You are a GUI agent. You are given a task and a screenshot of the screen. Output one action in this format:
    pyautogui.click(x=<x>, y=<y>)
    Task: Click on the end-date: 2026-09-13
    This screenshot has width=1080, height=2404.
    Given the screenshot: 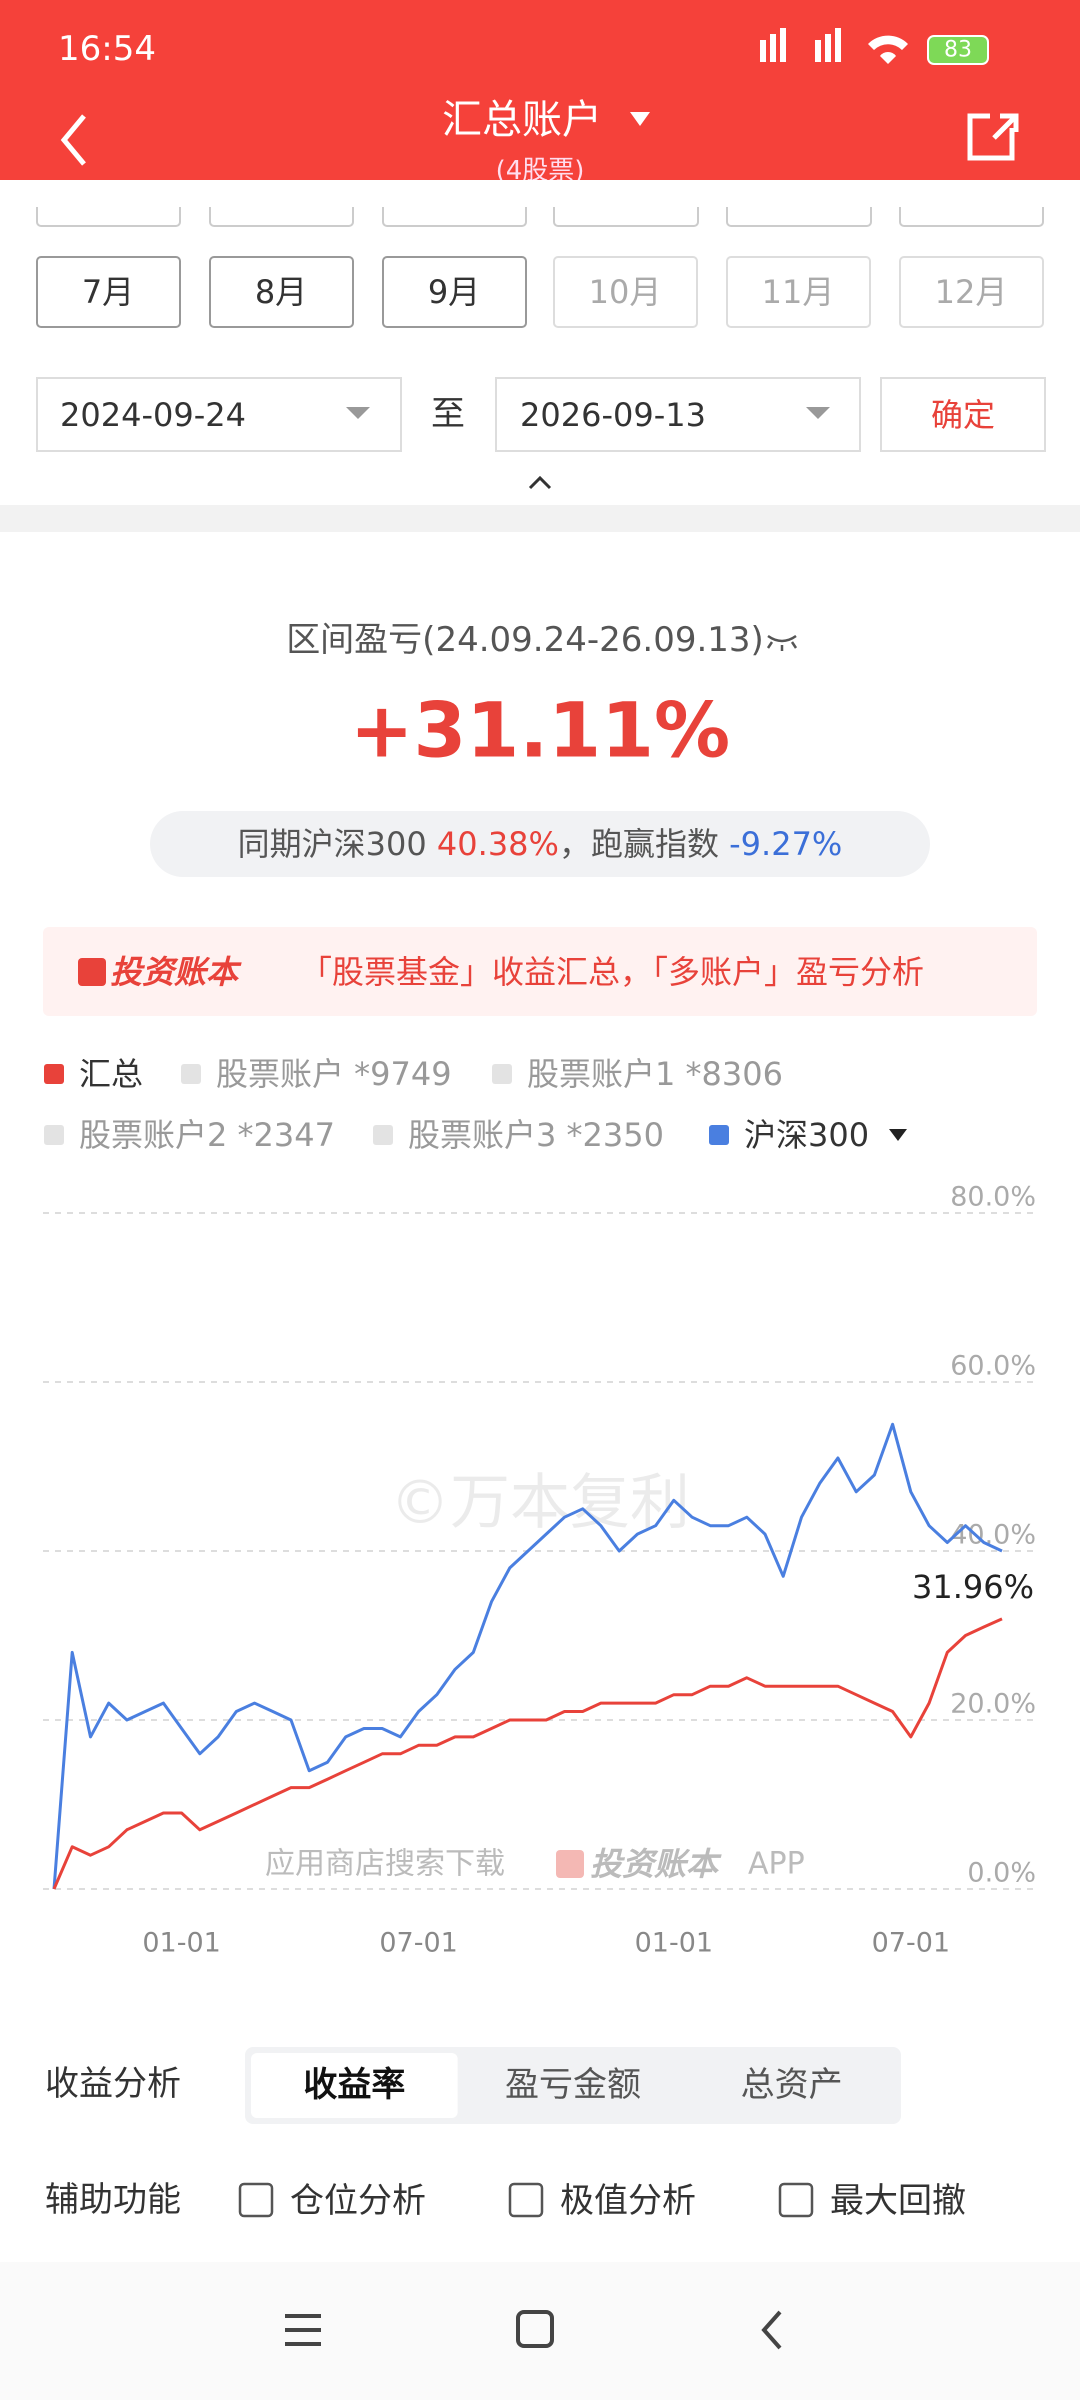 What is the action you would take?
    pyautogui.click(x=613, y=415)
    